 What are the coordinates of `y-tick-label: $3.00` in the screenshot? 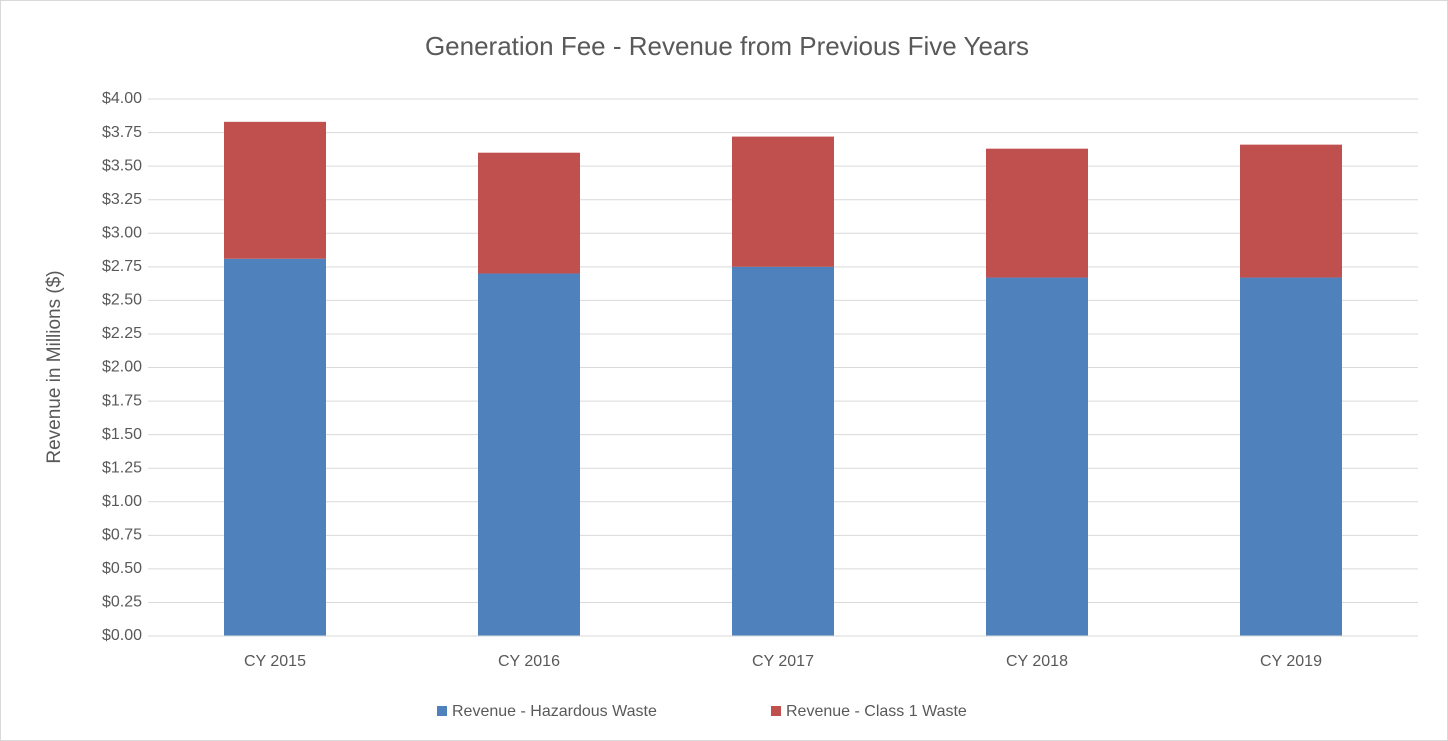 It's located at (122, 232).